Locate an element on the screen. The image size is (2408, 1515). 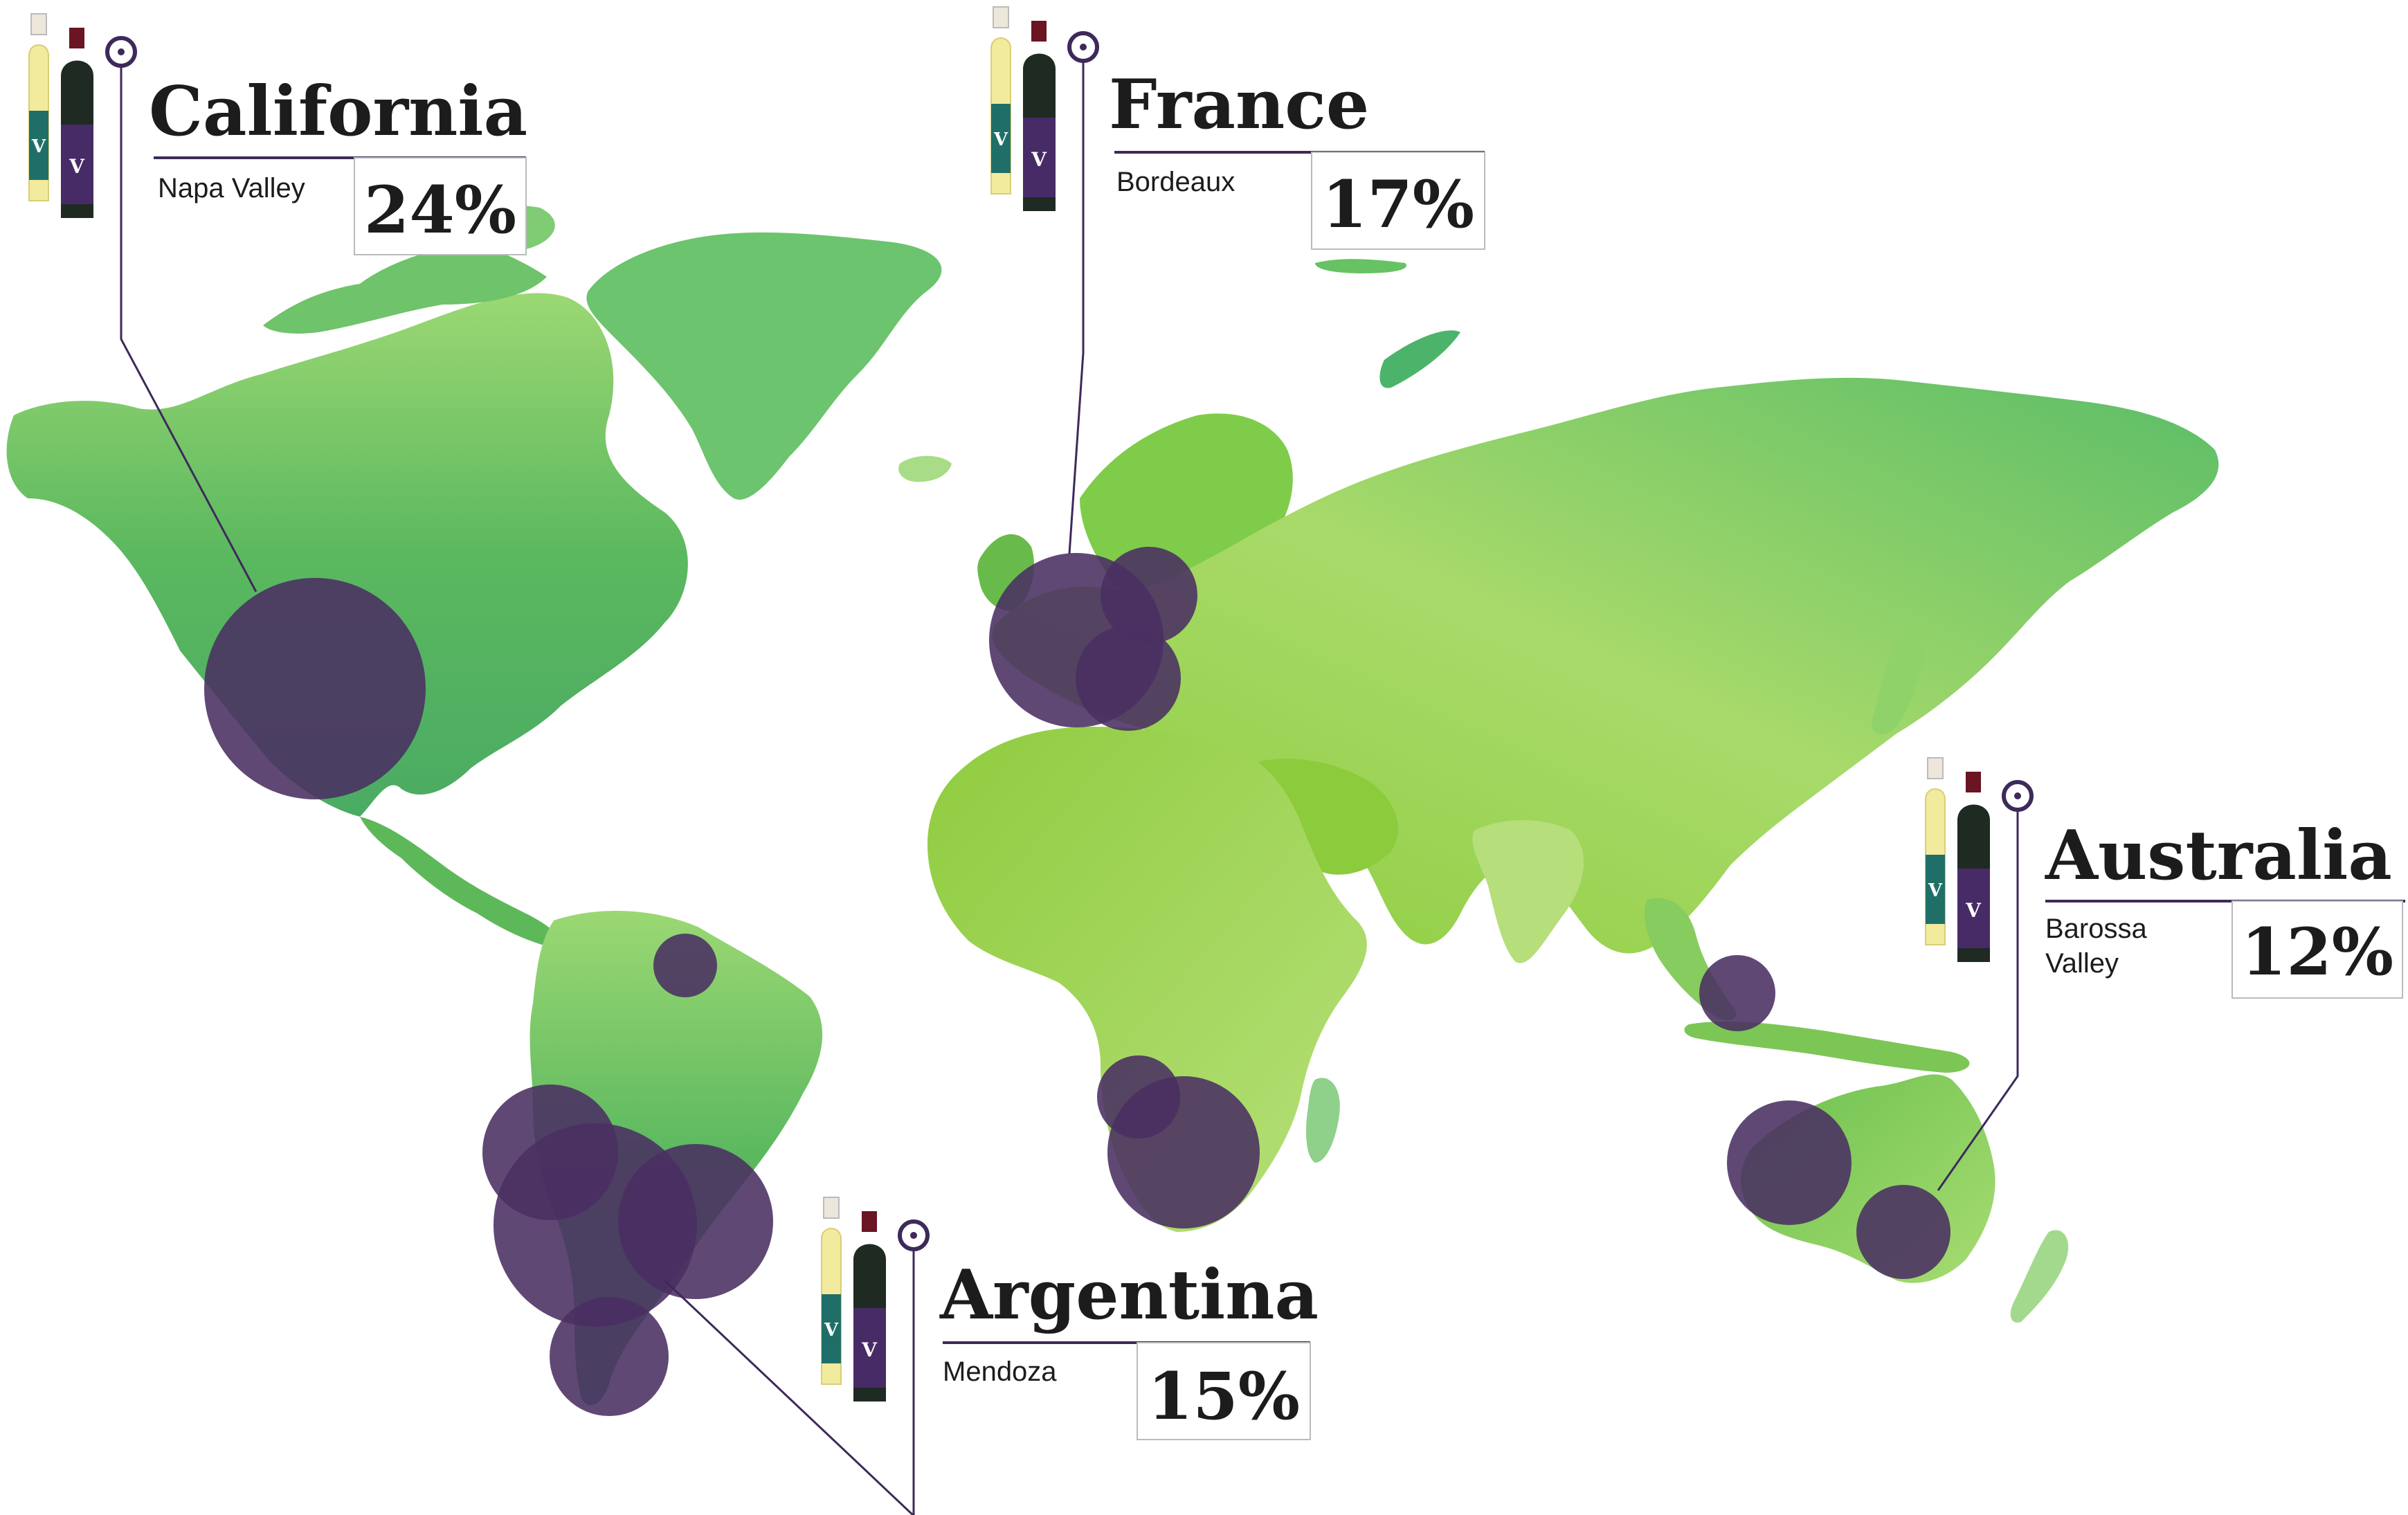
bubble-south-africa is located at coordinates (1183, 1152).